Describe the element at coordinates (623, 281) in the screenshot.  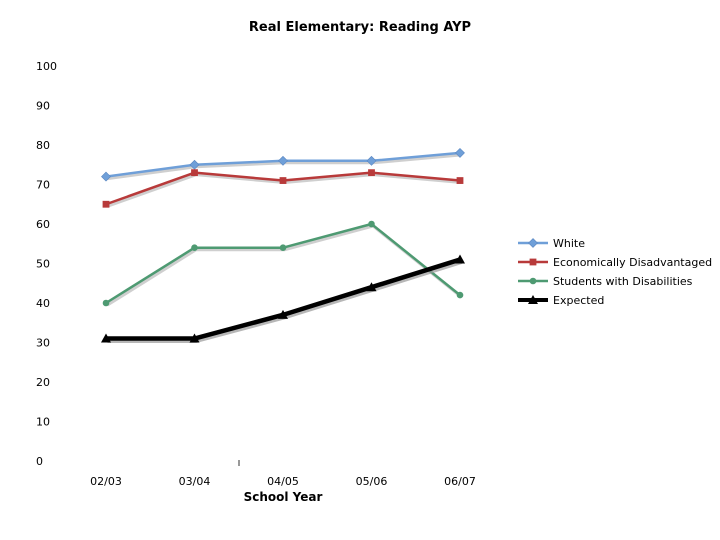
I see `legend-label: Students with Disabilities` at that location.